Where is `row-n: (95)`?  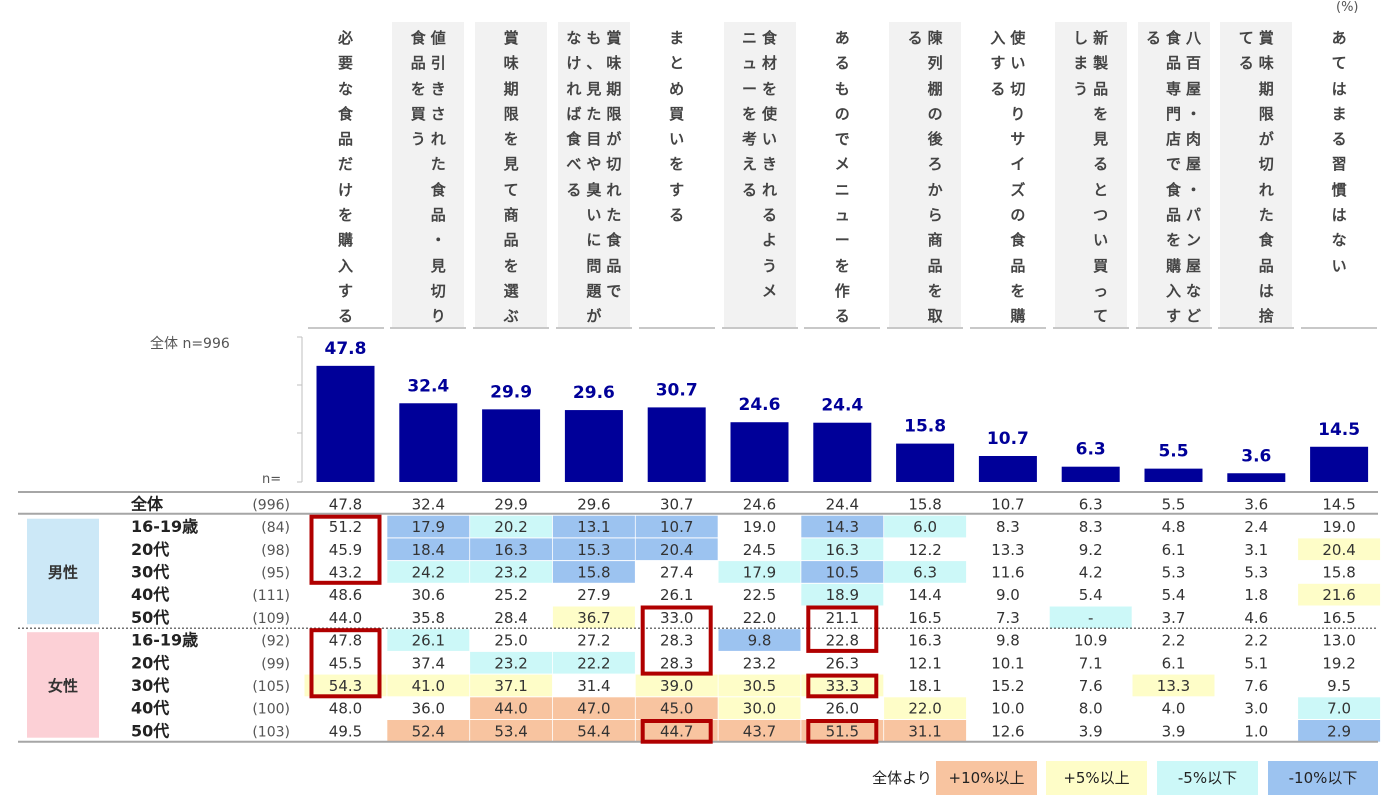 row-n: (95) is located at coordinates (275, 573).